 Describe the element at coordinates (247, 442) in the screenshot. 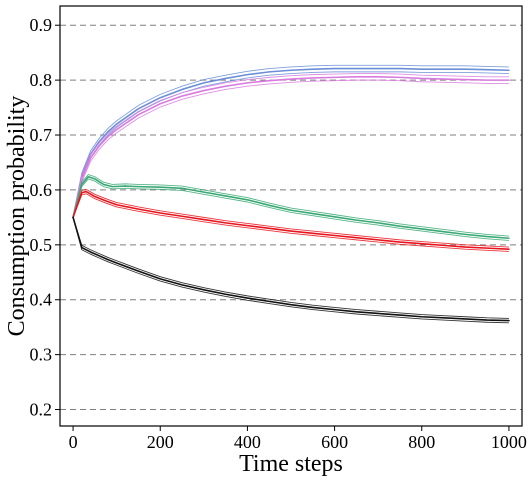

I see `x-tick-label: 400` at that location.